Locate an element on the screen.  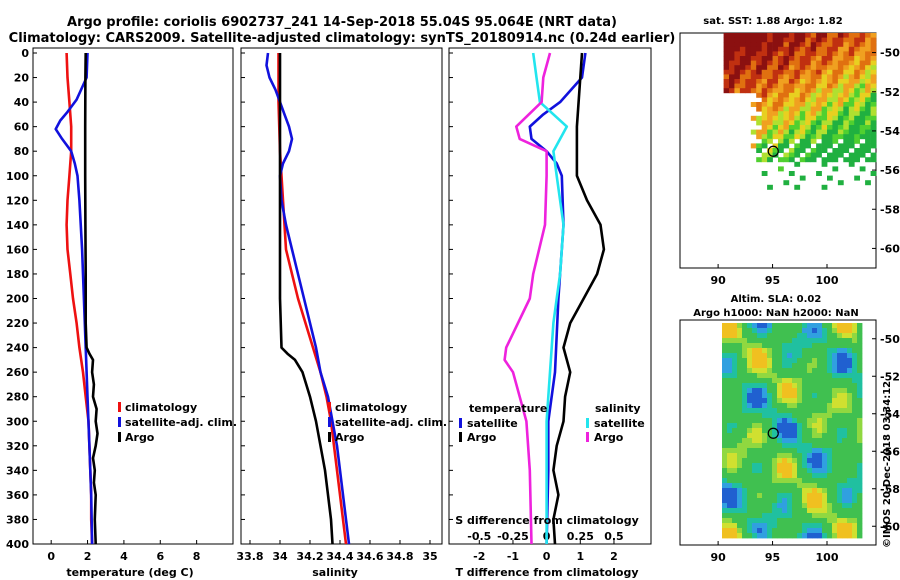
legend-swatch-satellite is located at coordinates (119, 422).